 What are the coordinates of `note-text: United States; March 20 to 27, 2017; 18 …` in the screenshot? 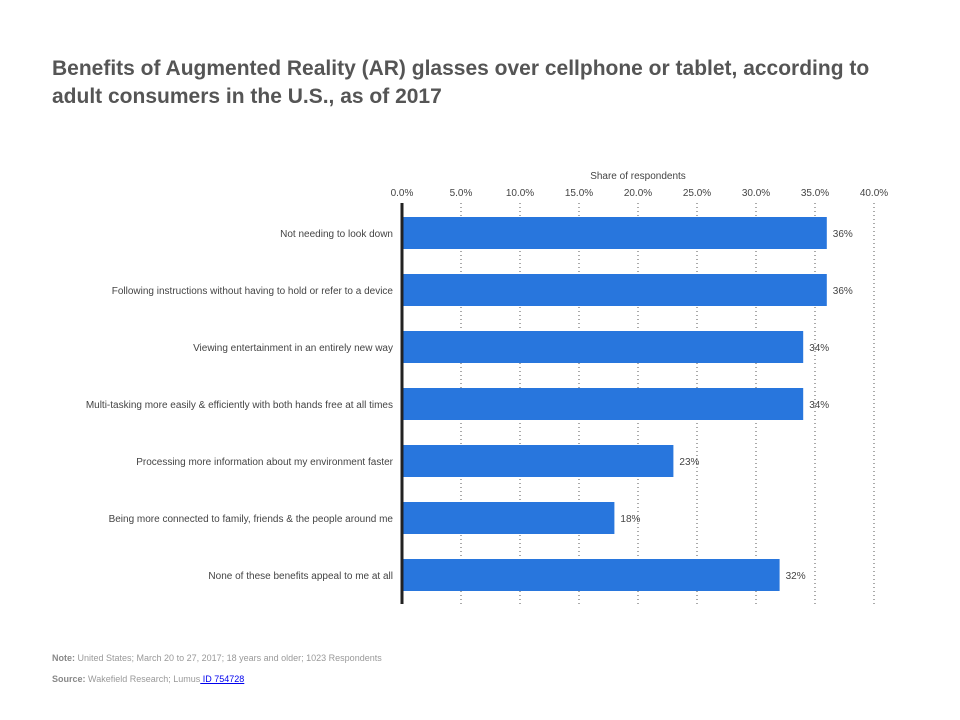 It's located at (229, 658).